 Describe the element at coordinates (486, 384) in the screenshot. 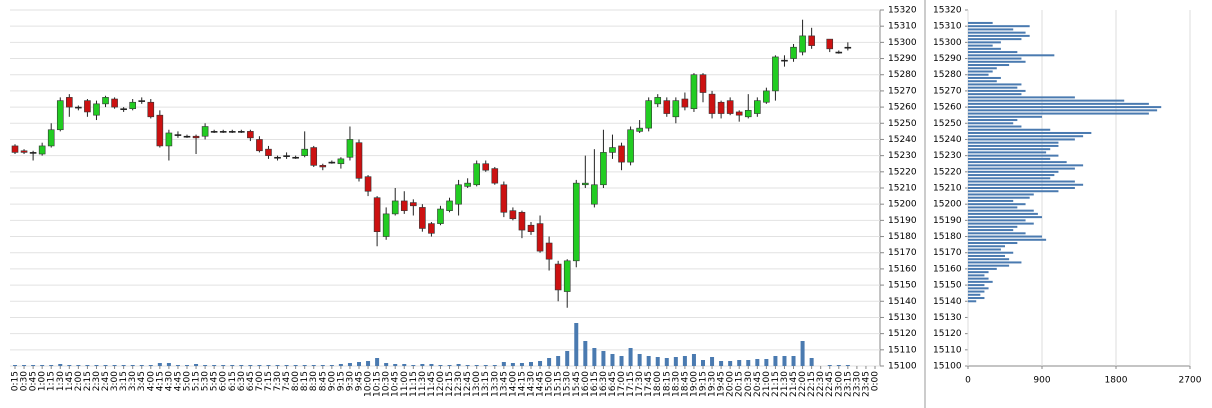

I see `x-tick-label: 13:15` at that location.